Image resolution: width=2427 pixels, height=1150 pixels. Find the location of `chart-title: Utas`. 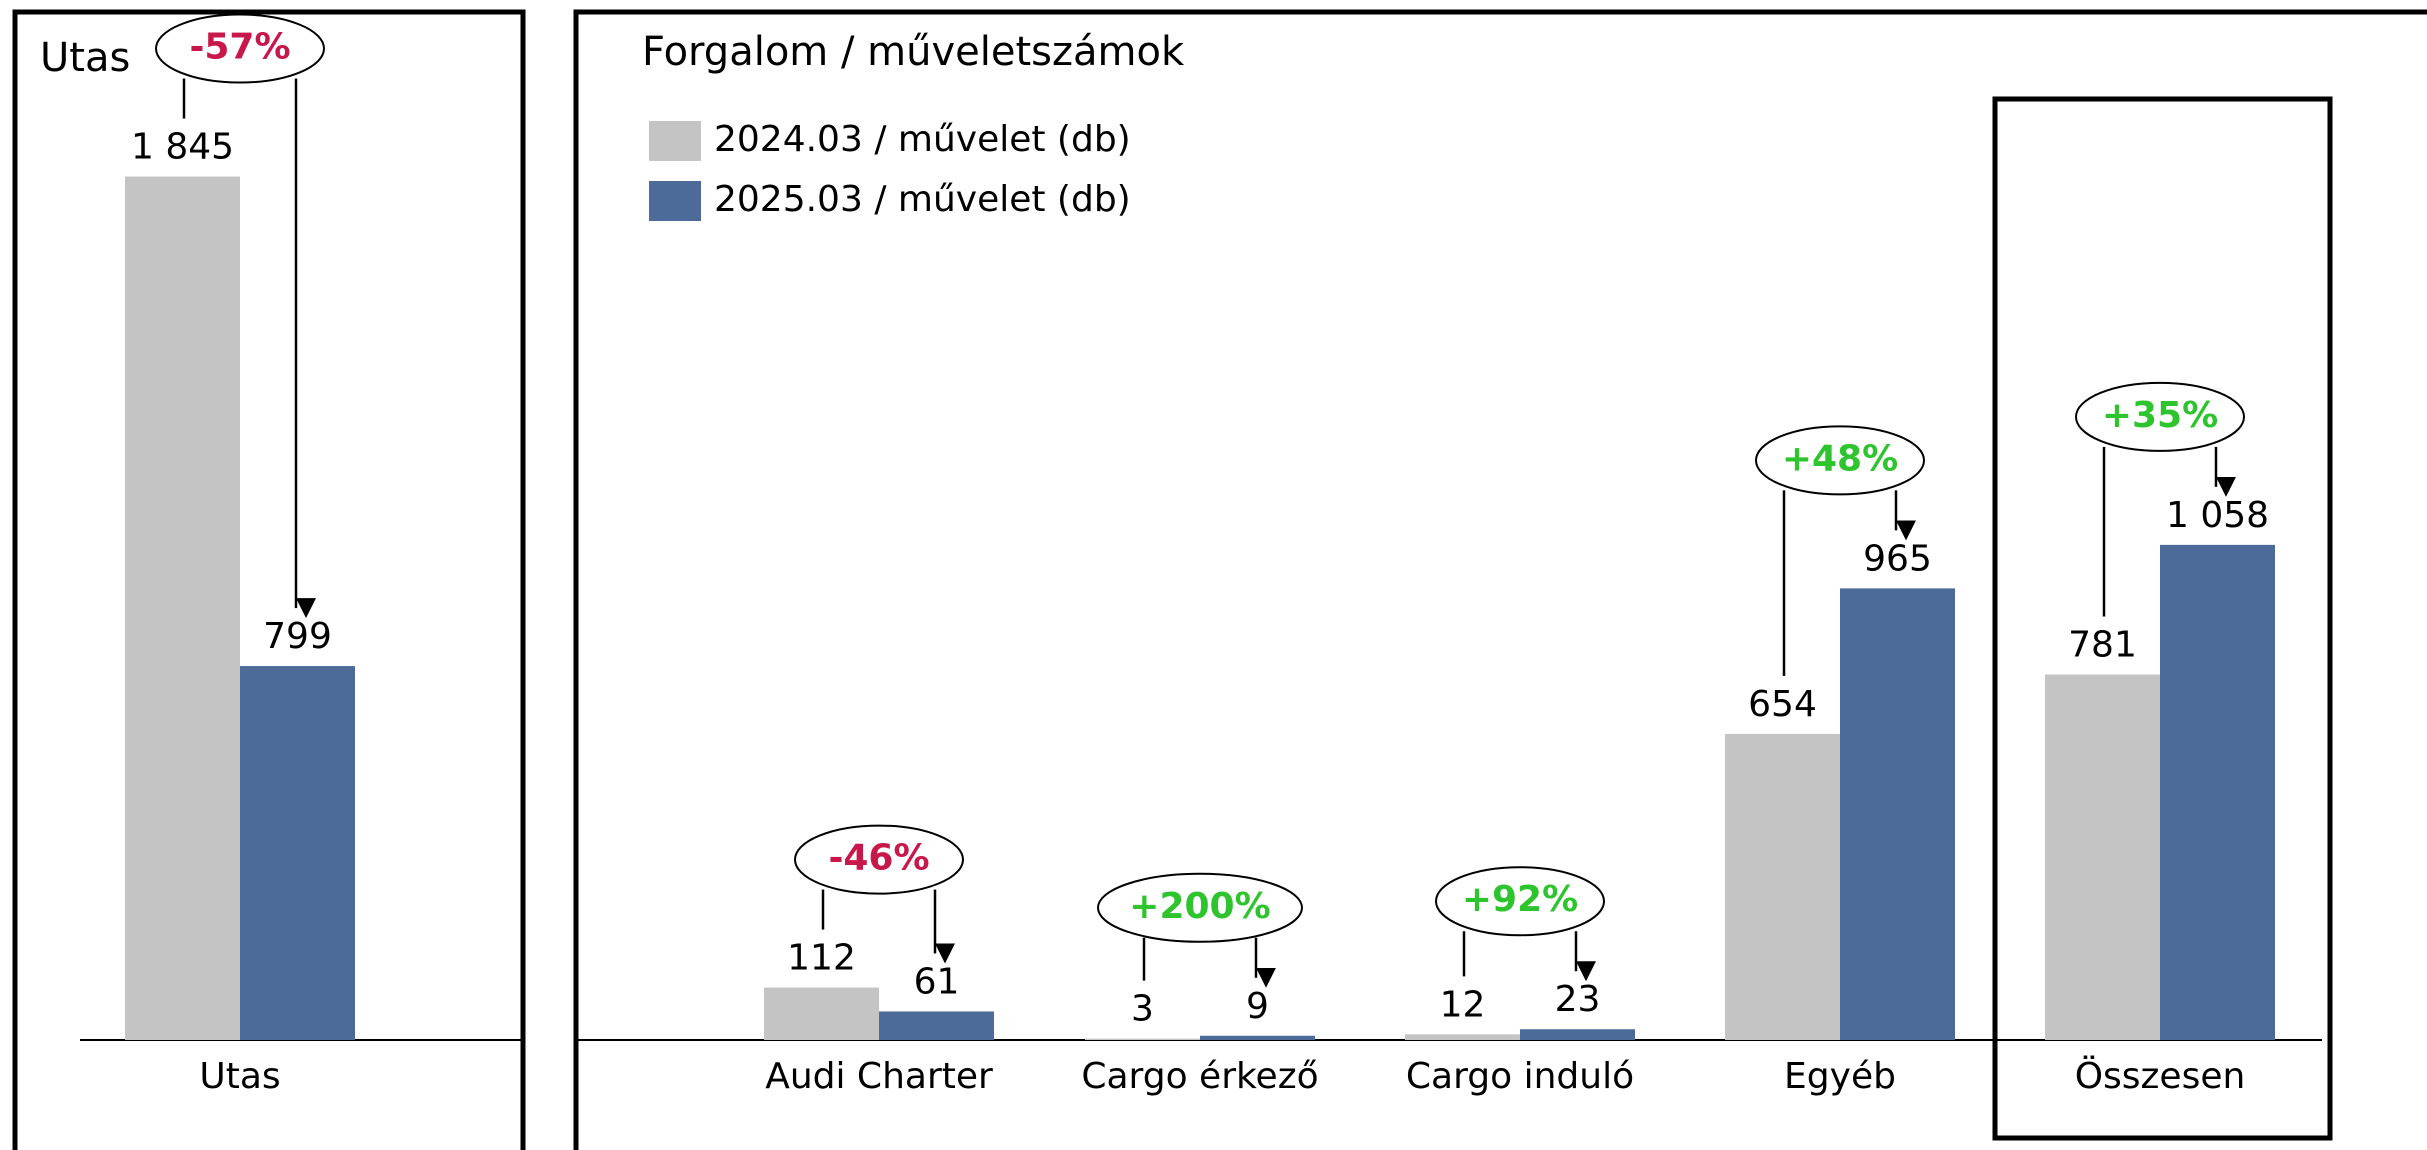

chart-title: Utas is located at coordinates (85, 58).